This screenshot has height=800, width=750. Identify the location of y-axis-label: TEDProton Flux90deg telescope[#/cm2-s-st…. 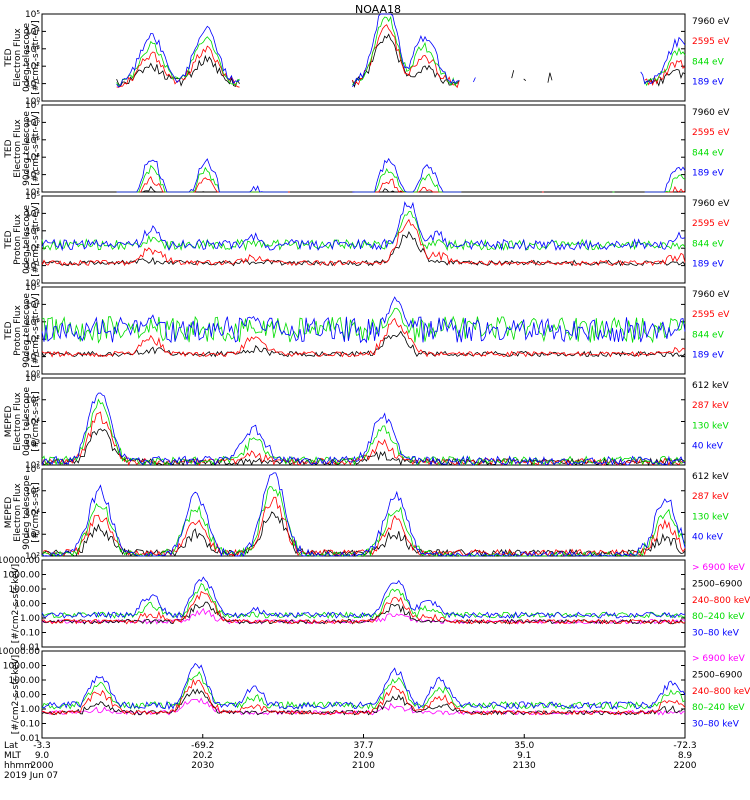
(22, 330).